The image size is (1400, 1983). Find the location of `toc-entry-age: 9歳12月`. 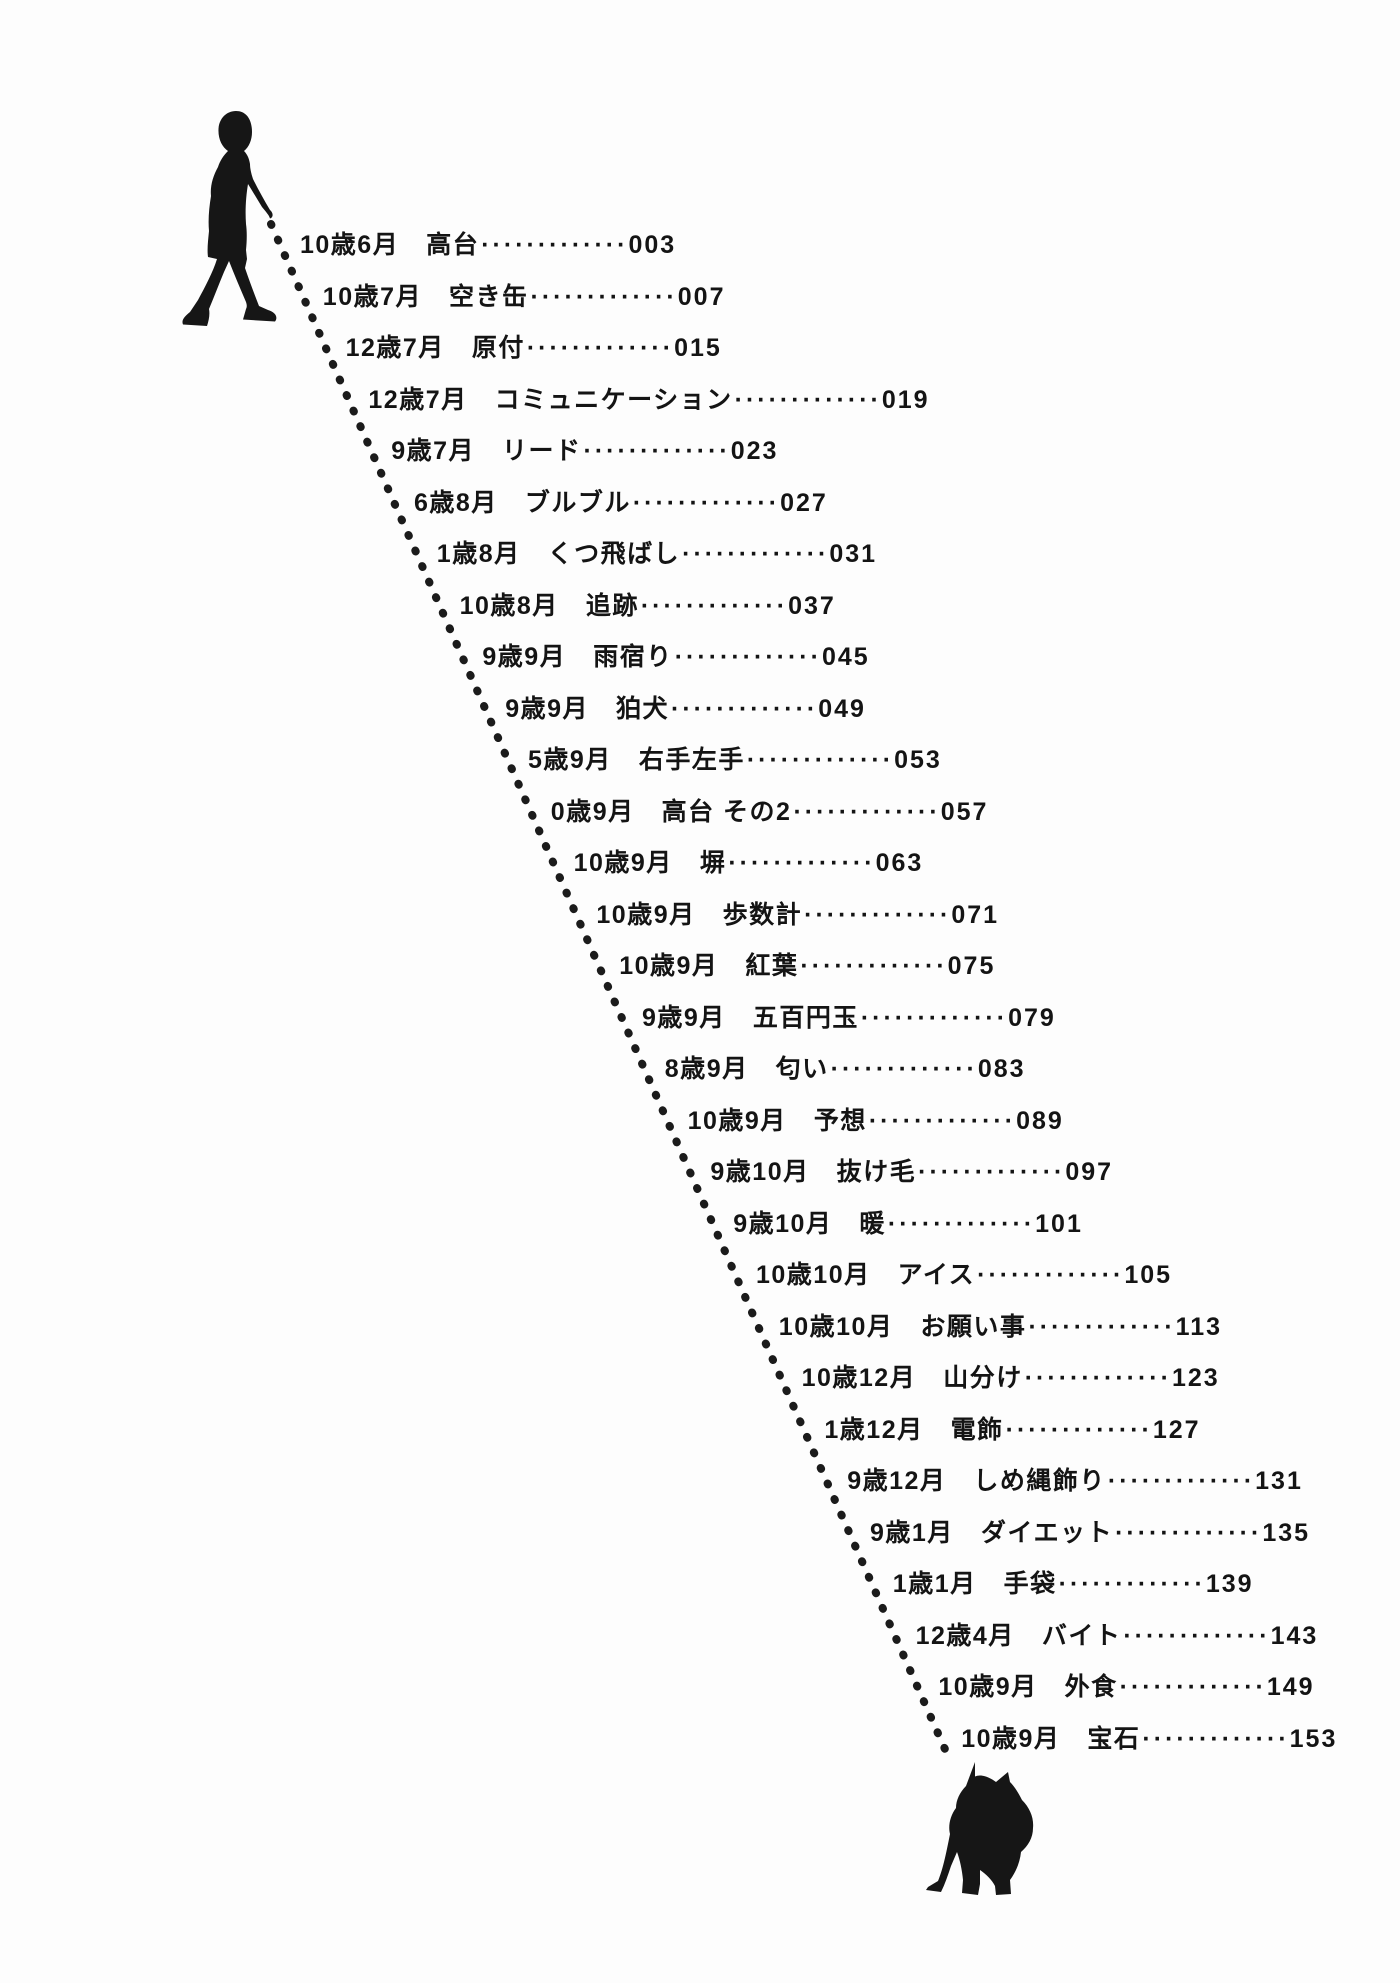

toc-entry-age: 9歳12月 is located at coordinates (897, 1481).